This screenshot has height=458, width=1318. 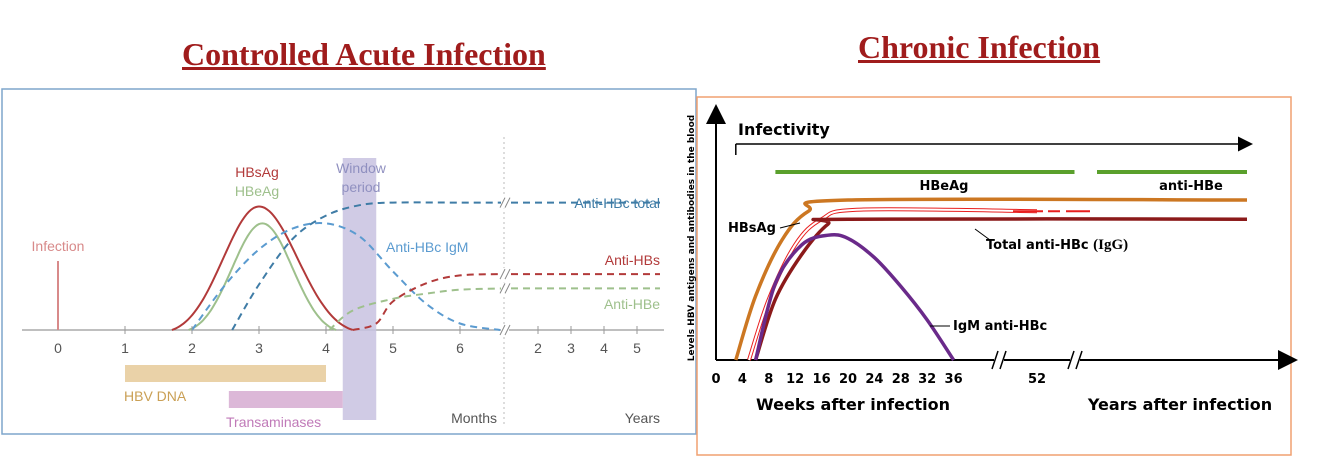 I want to click on acute-tick-label-month-3: 3, so click(x=259, y=348).